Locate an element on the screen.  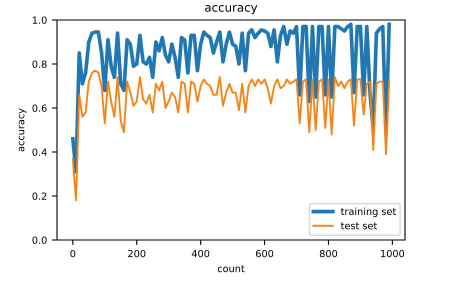
y-tick-label: 0.4 is located at coordinates (39, 152).